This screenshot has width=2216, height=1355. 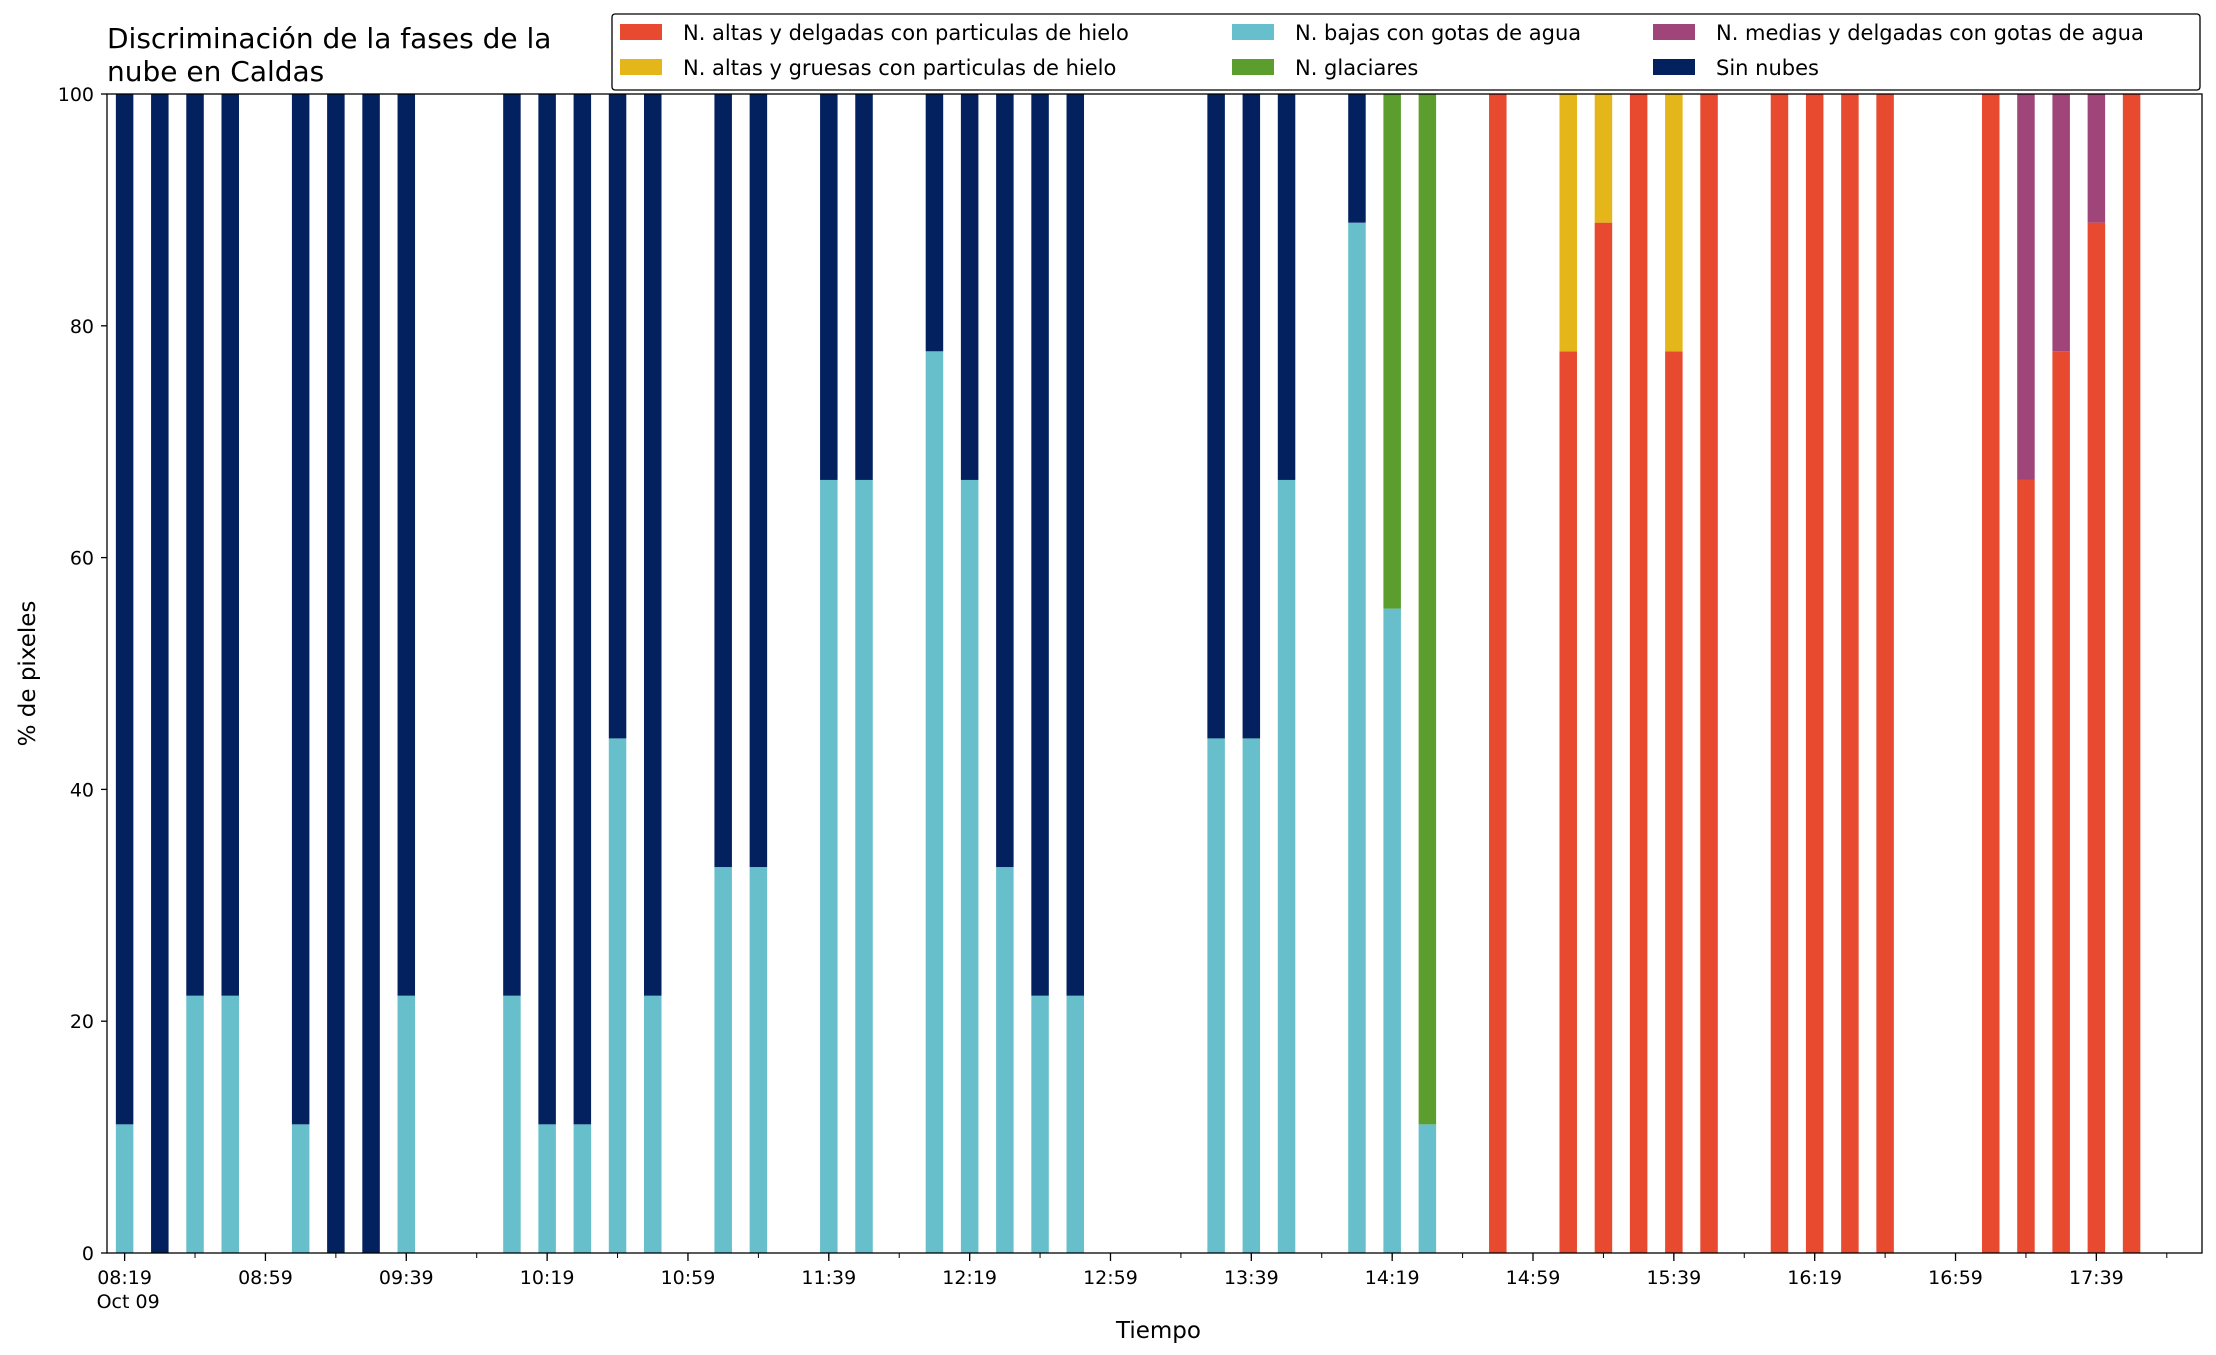 What do you see at coordinates (1930, 33) in the screenshot?
I see `legend-label: N. medias y delgadas con gotas de agua` at bounding box center [1930, 33].